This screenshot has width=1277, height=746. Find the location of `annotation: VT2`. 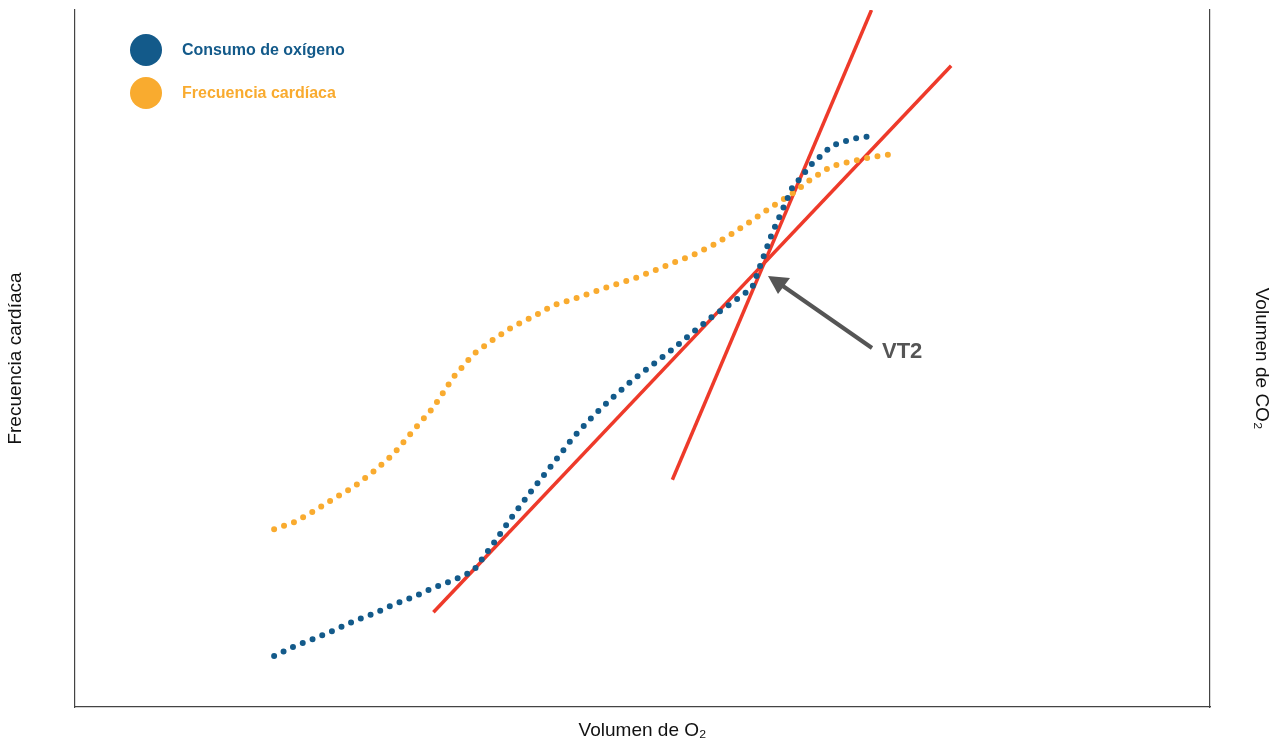

annotation: VT2 is located at coordinates (902, 351).